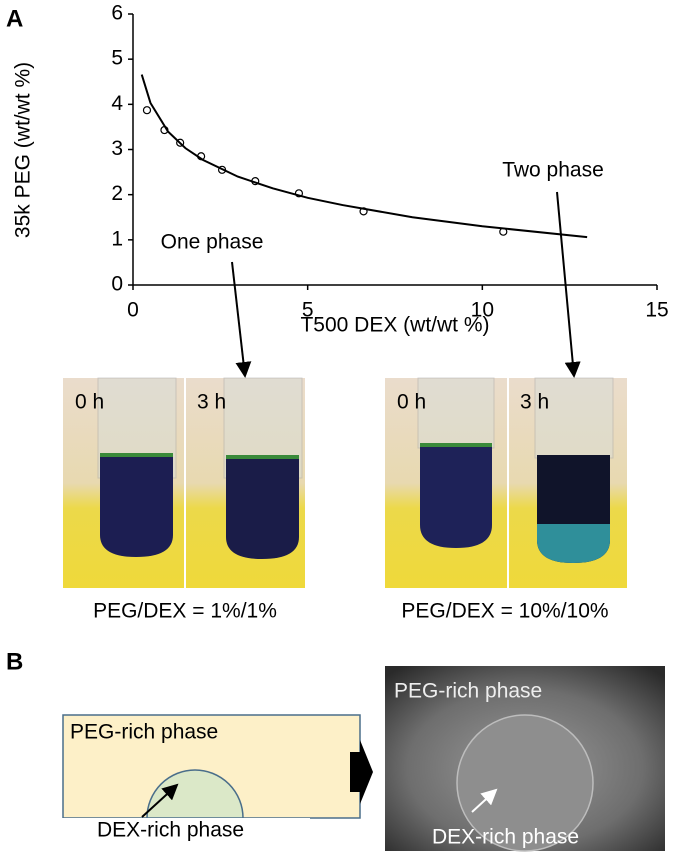 The image size is (675, 861). Describe the element at coordinates (656, 310) in the screenshot. I see `x-tick-label: 15` at that location.